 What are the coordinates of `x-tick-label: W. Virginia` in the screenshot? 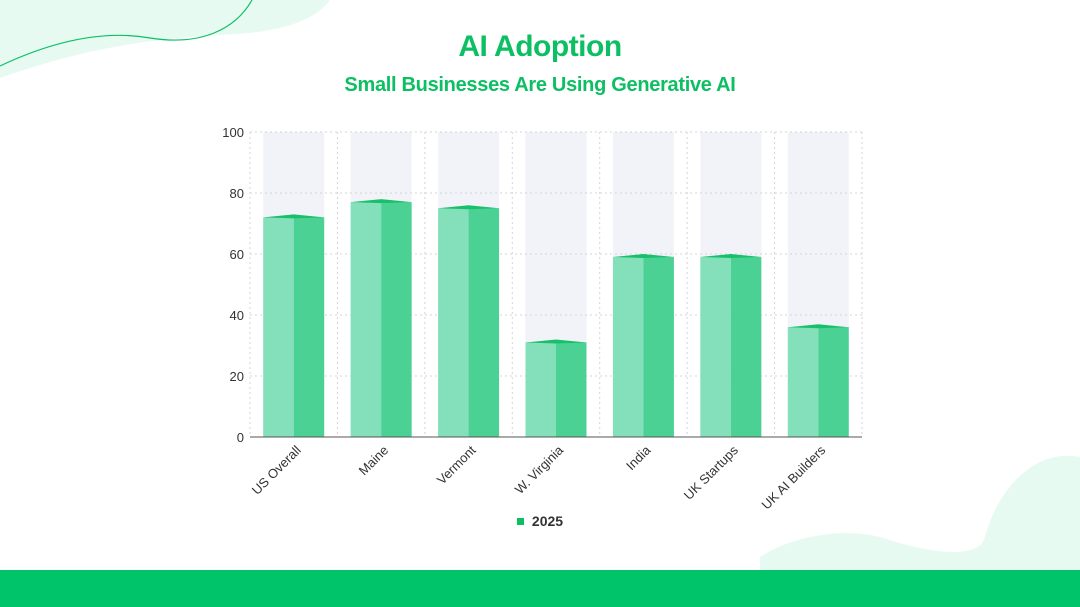 It's located at (539, 469).